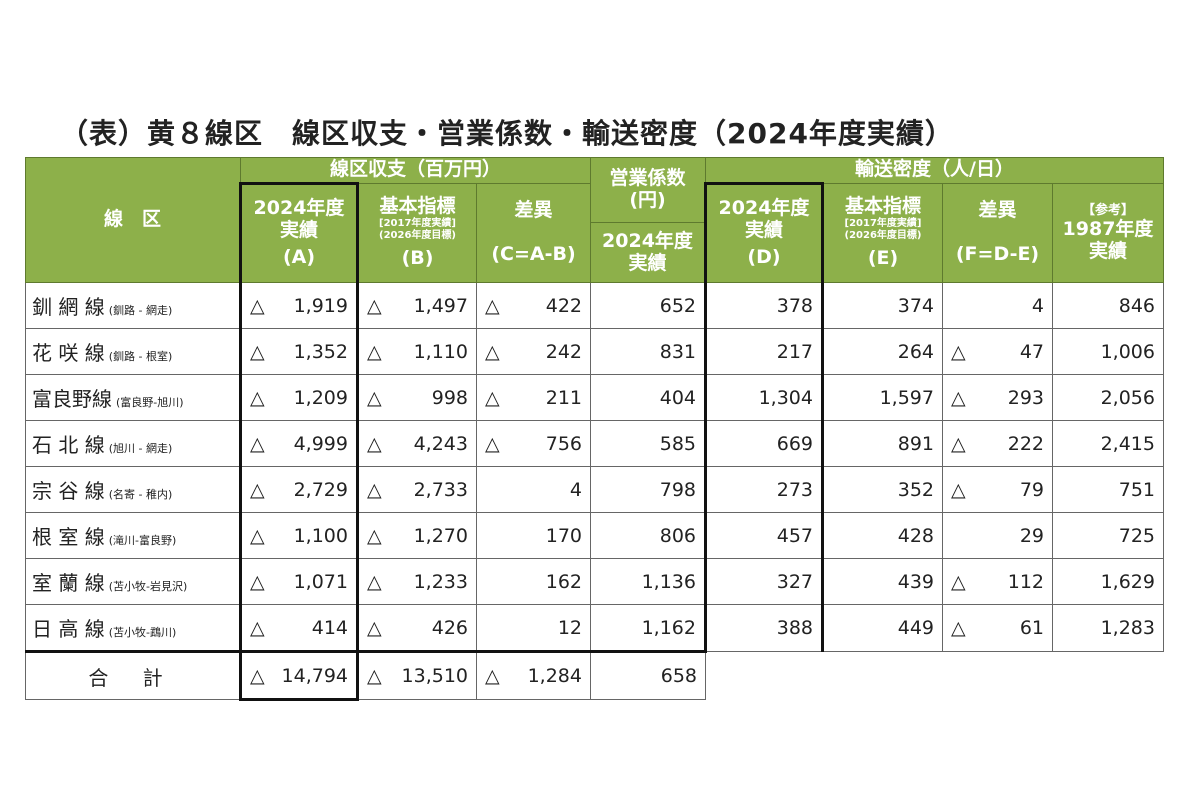 The image size is (1200, 800). I want to click on table-cell: 264, so click(882, 351).